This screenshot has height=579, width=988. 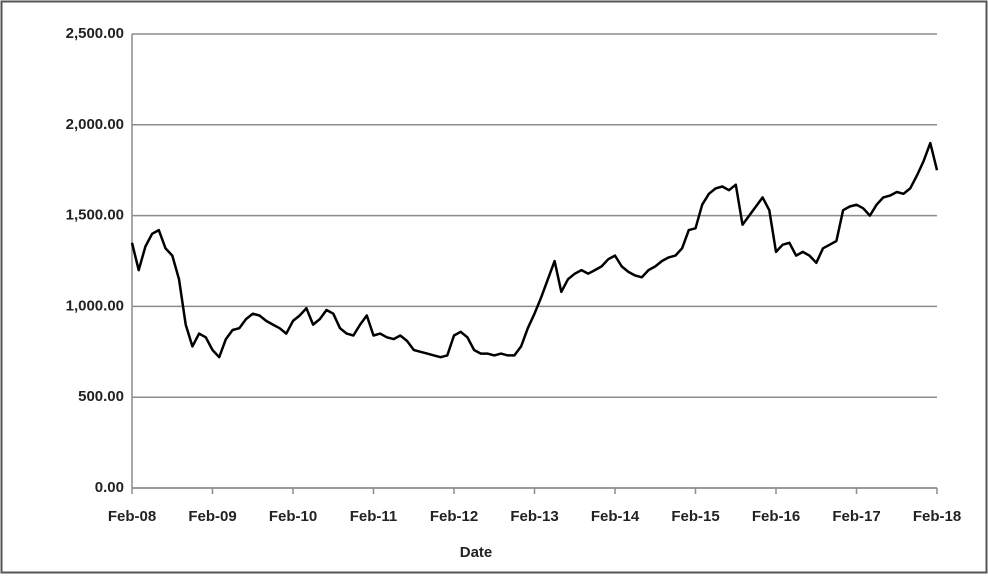 What do you see at coordinates (109, 487) in the screenshot?
I see `y-tick-label: 0.00` at bounding box center [109, 487].